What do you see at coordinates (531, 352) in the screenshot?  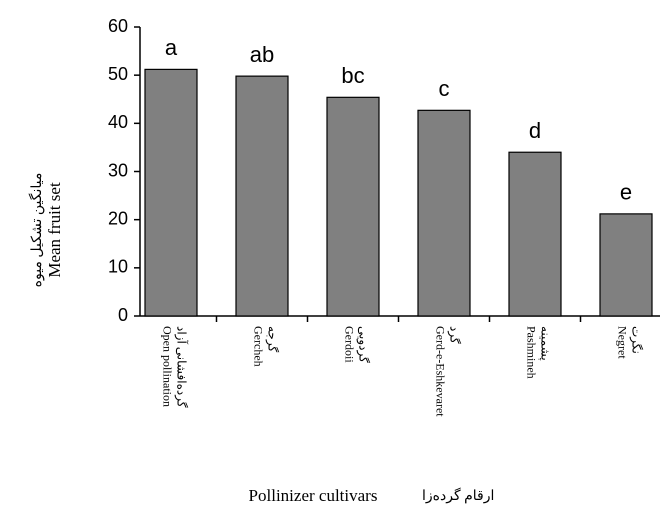 I see `x-tick-label: Pashmineh` at bounding box center [531, 352].